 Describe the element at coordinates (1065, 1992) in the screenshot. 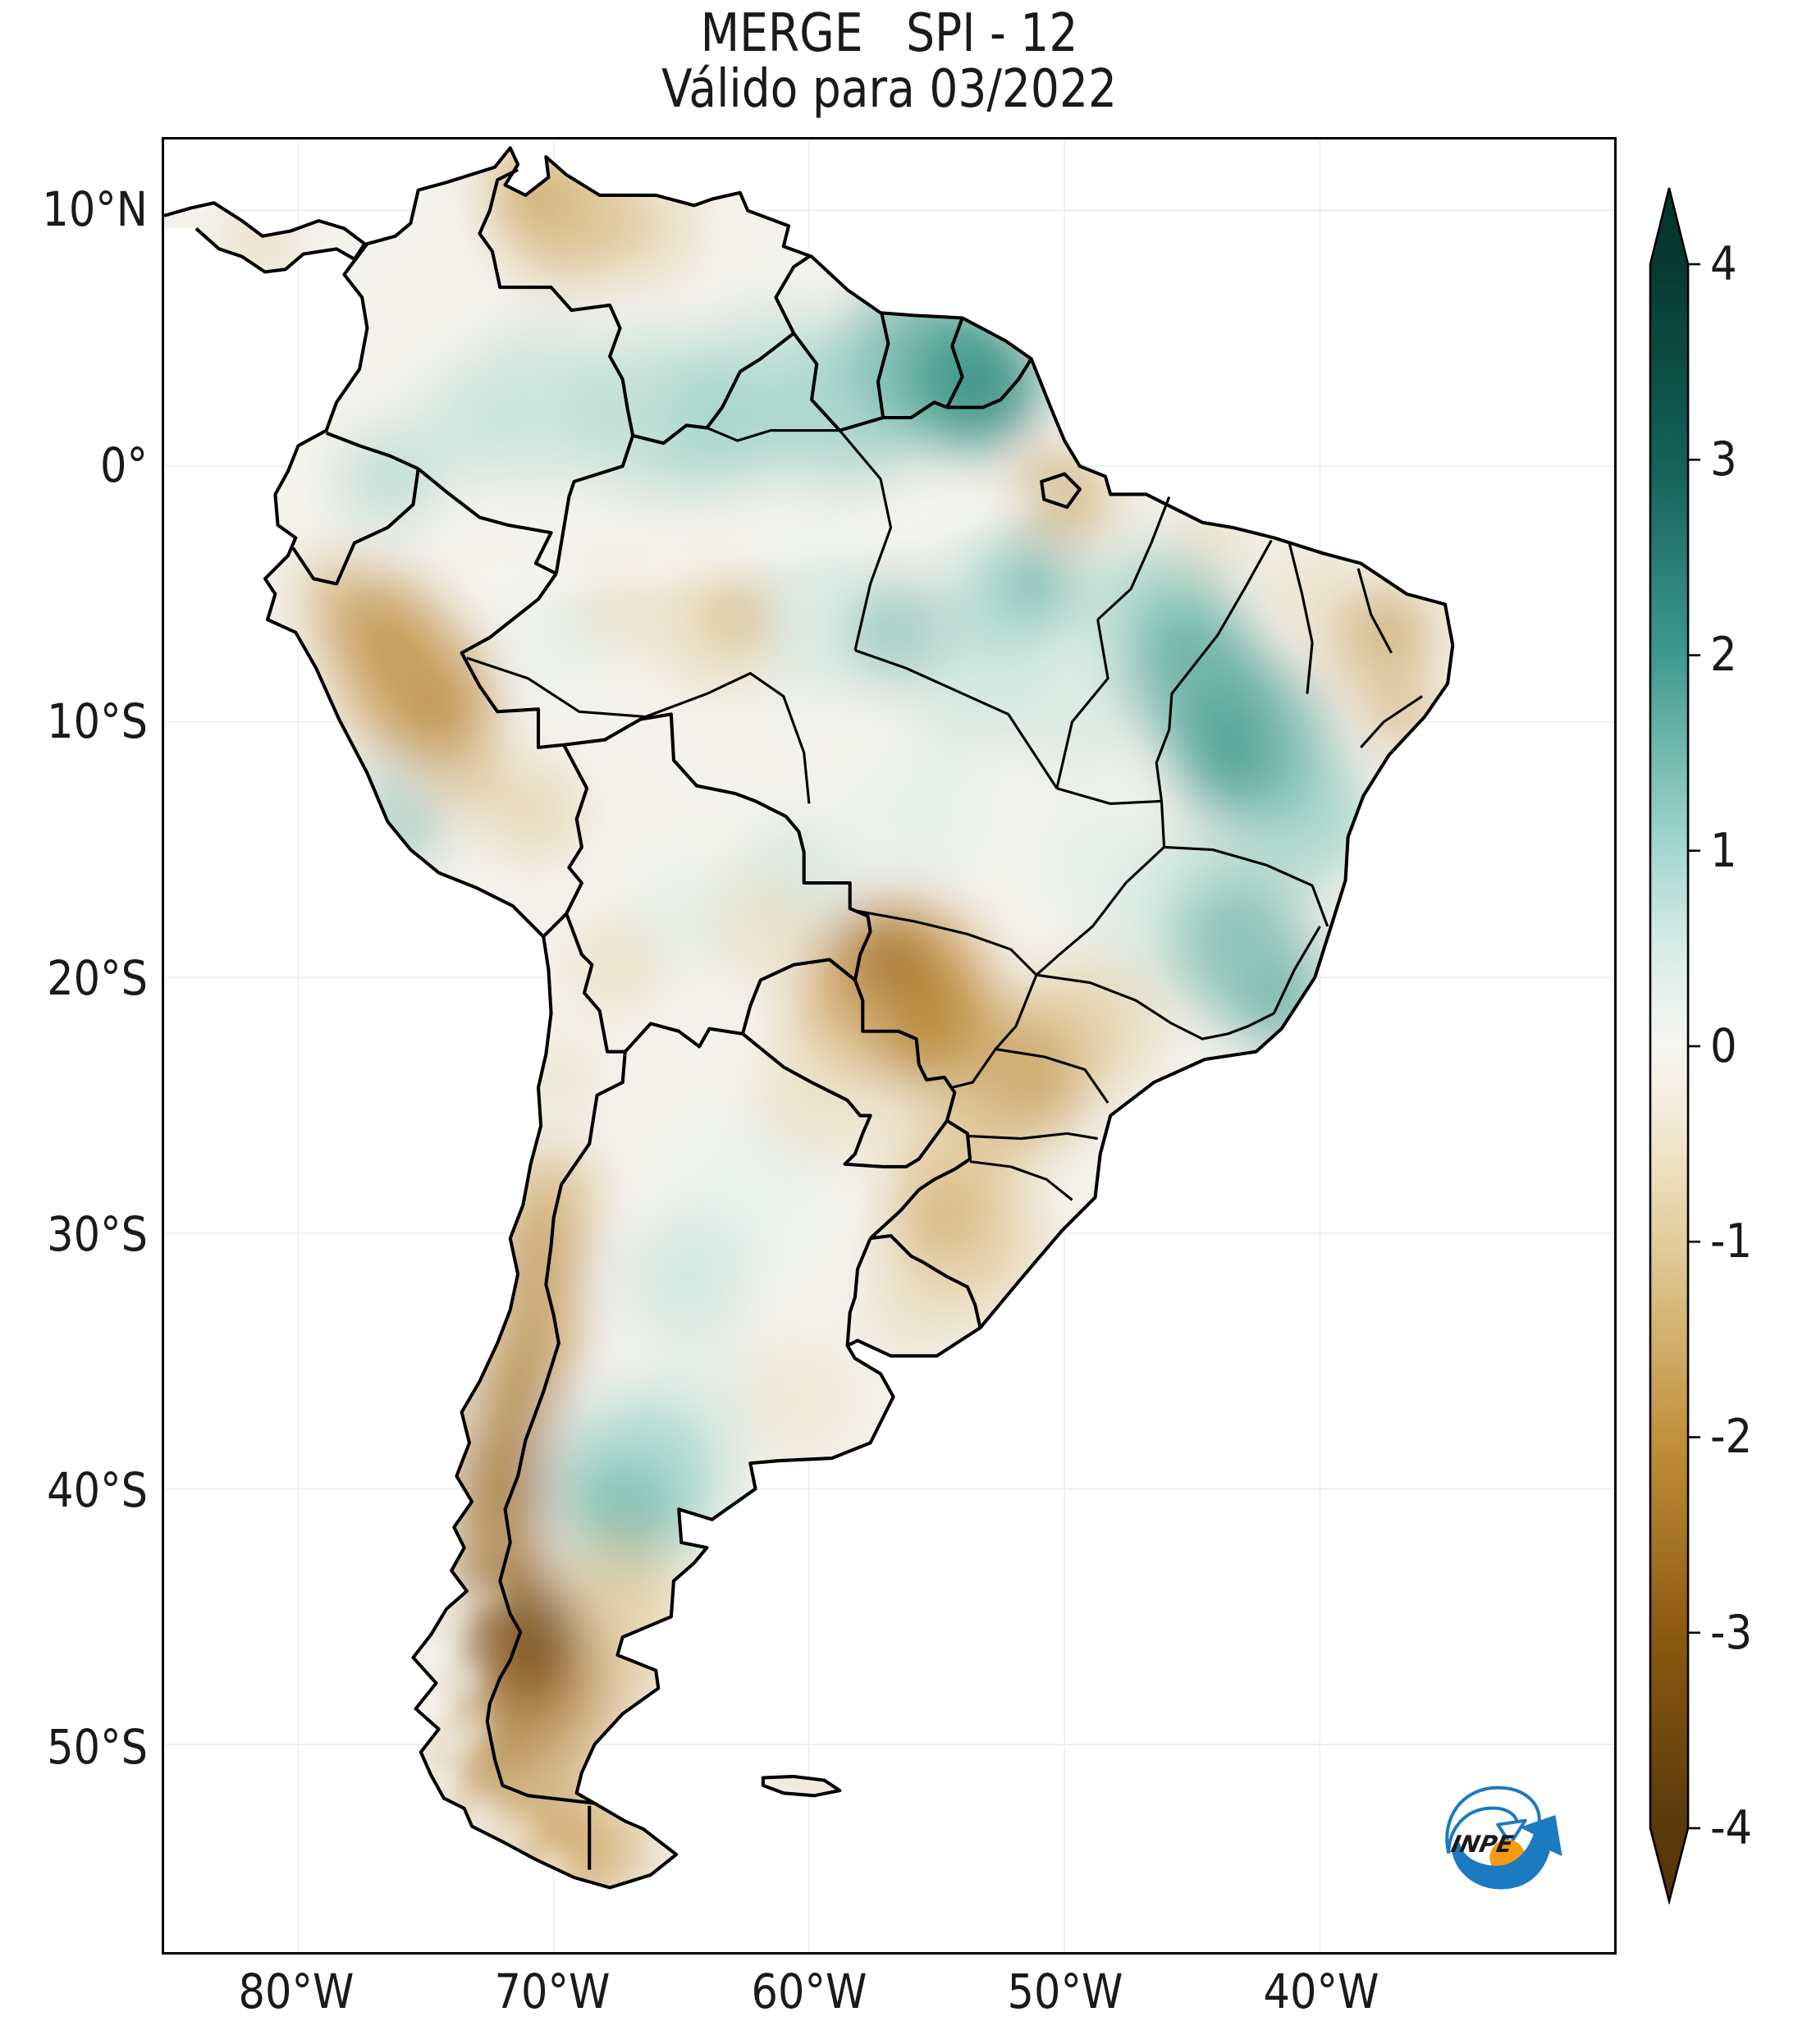

I see `lon-tick-50w: 50°W` at that location.